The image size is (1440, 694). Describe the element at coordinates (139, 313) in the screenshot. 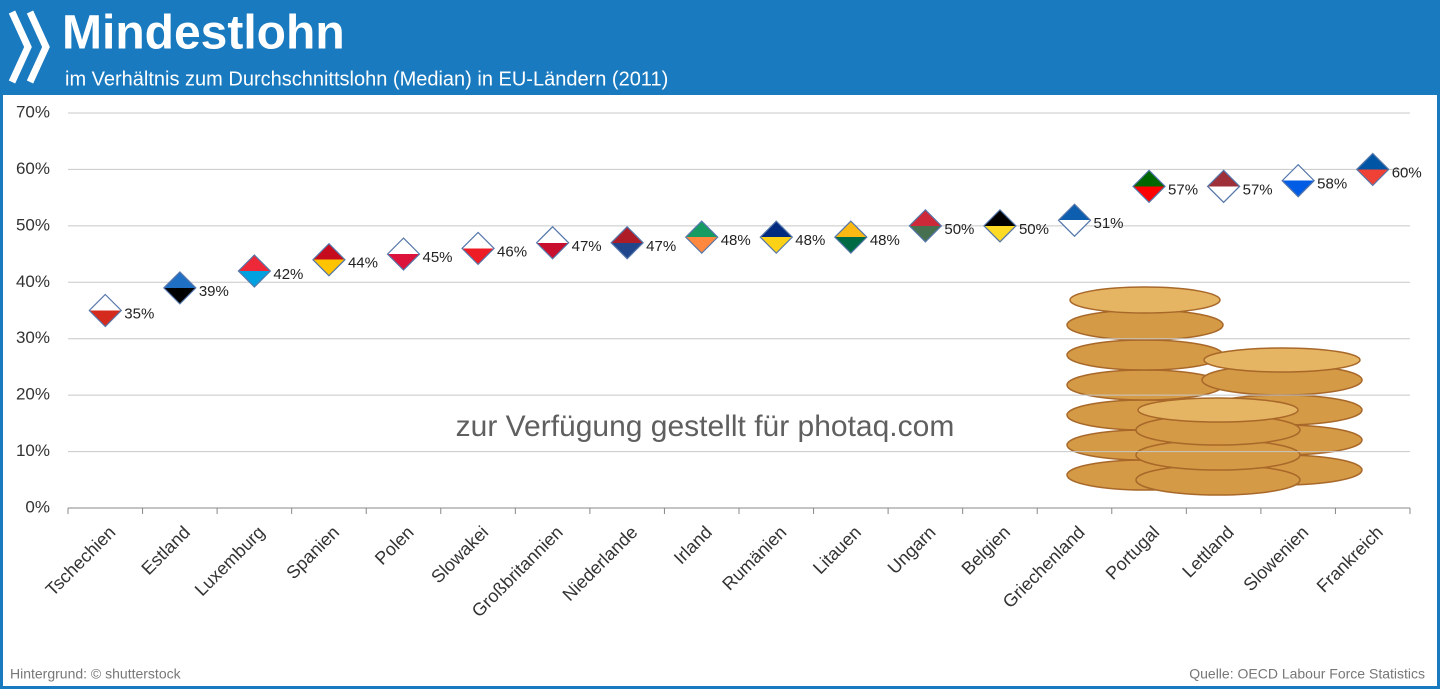

I see `value-label: 35%` at that location.